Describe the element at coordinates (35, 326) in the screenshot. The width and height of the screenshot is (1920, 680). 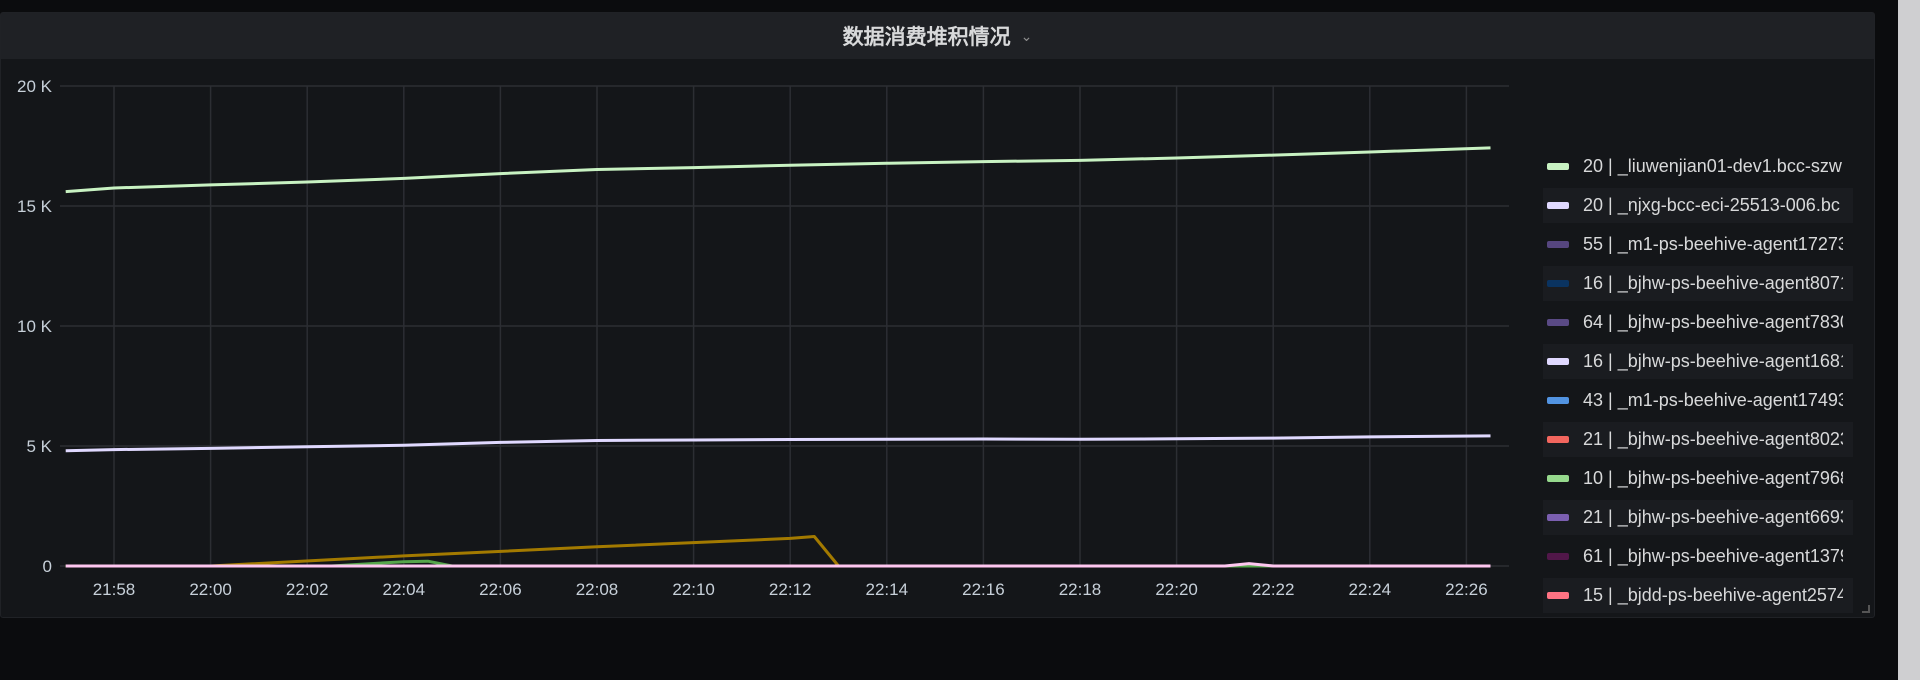
I see `y-tick-label: 10 K` at that location.